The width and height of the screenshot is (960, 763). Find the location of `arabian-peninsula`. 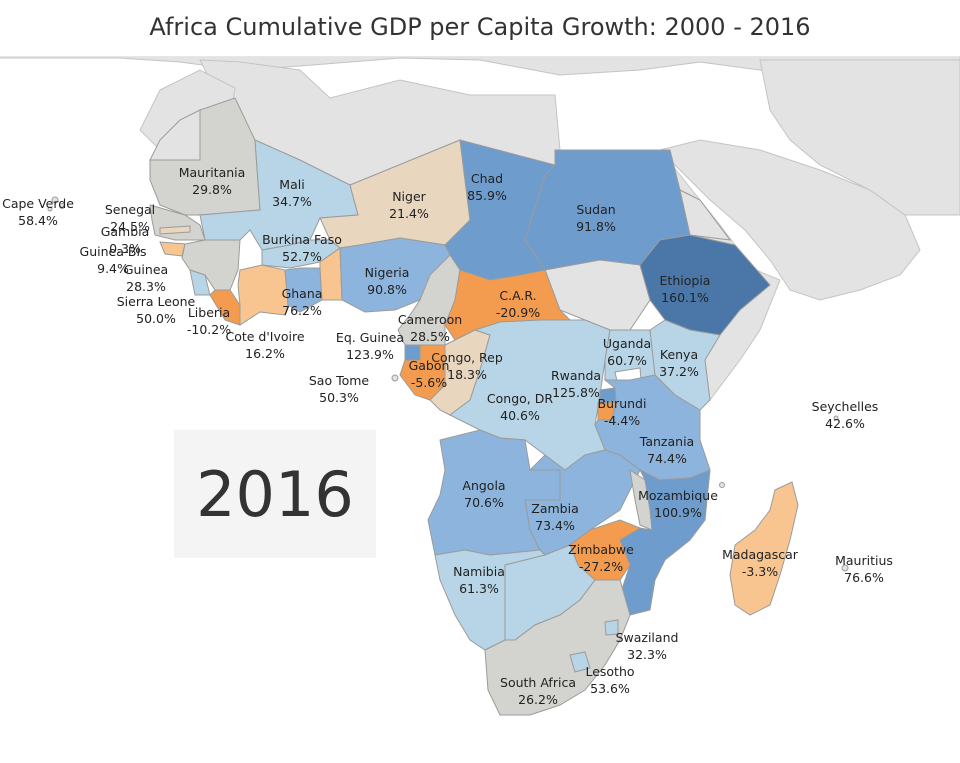

arabian-peninsula is located at coordinates (790, 220).